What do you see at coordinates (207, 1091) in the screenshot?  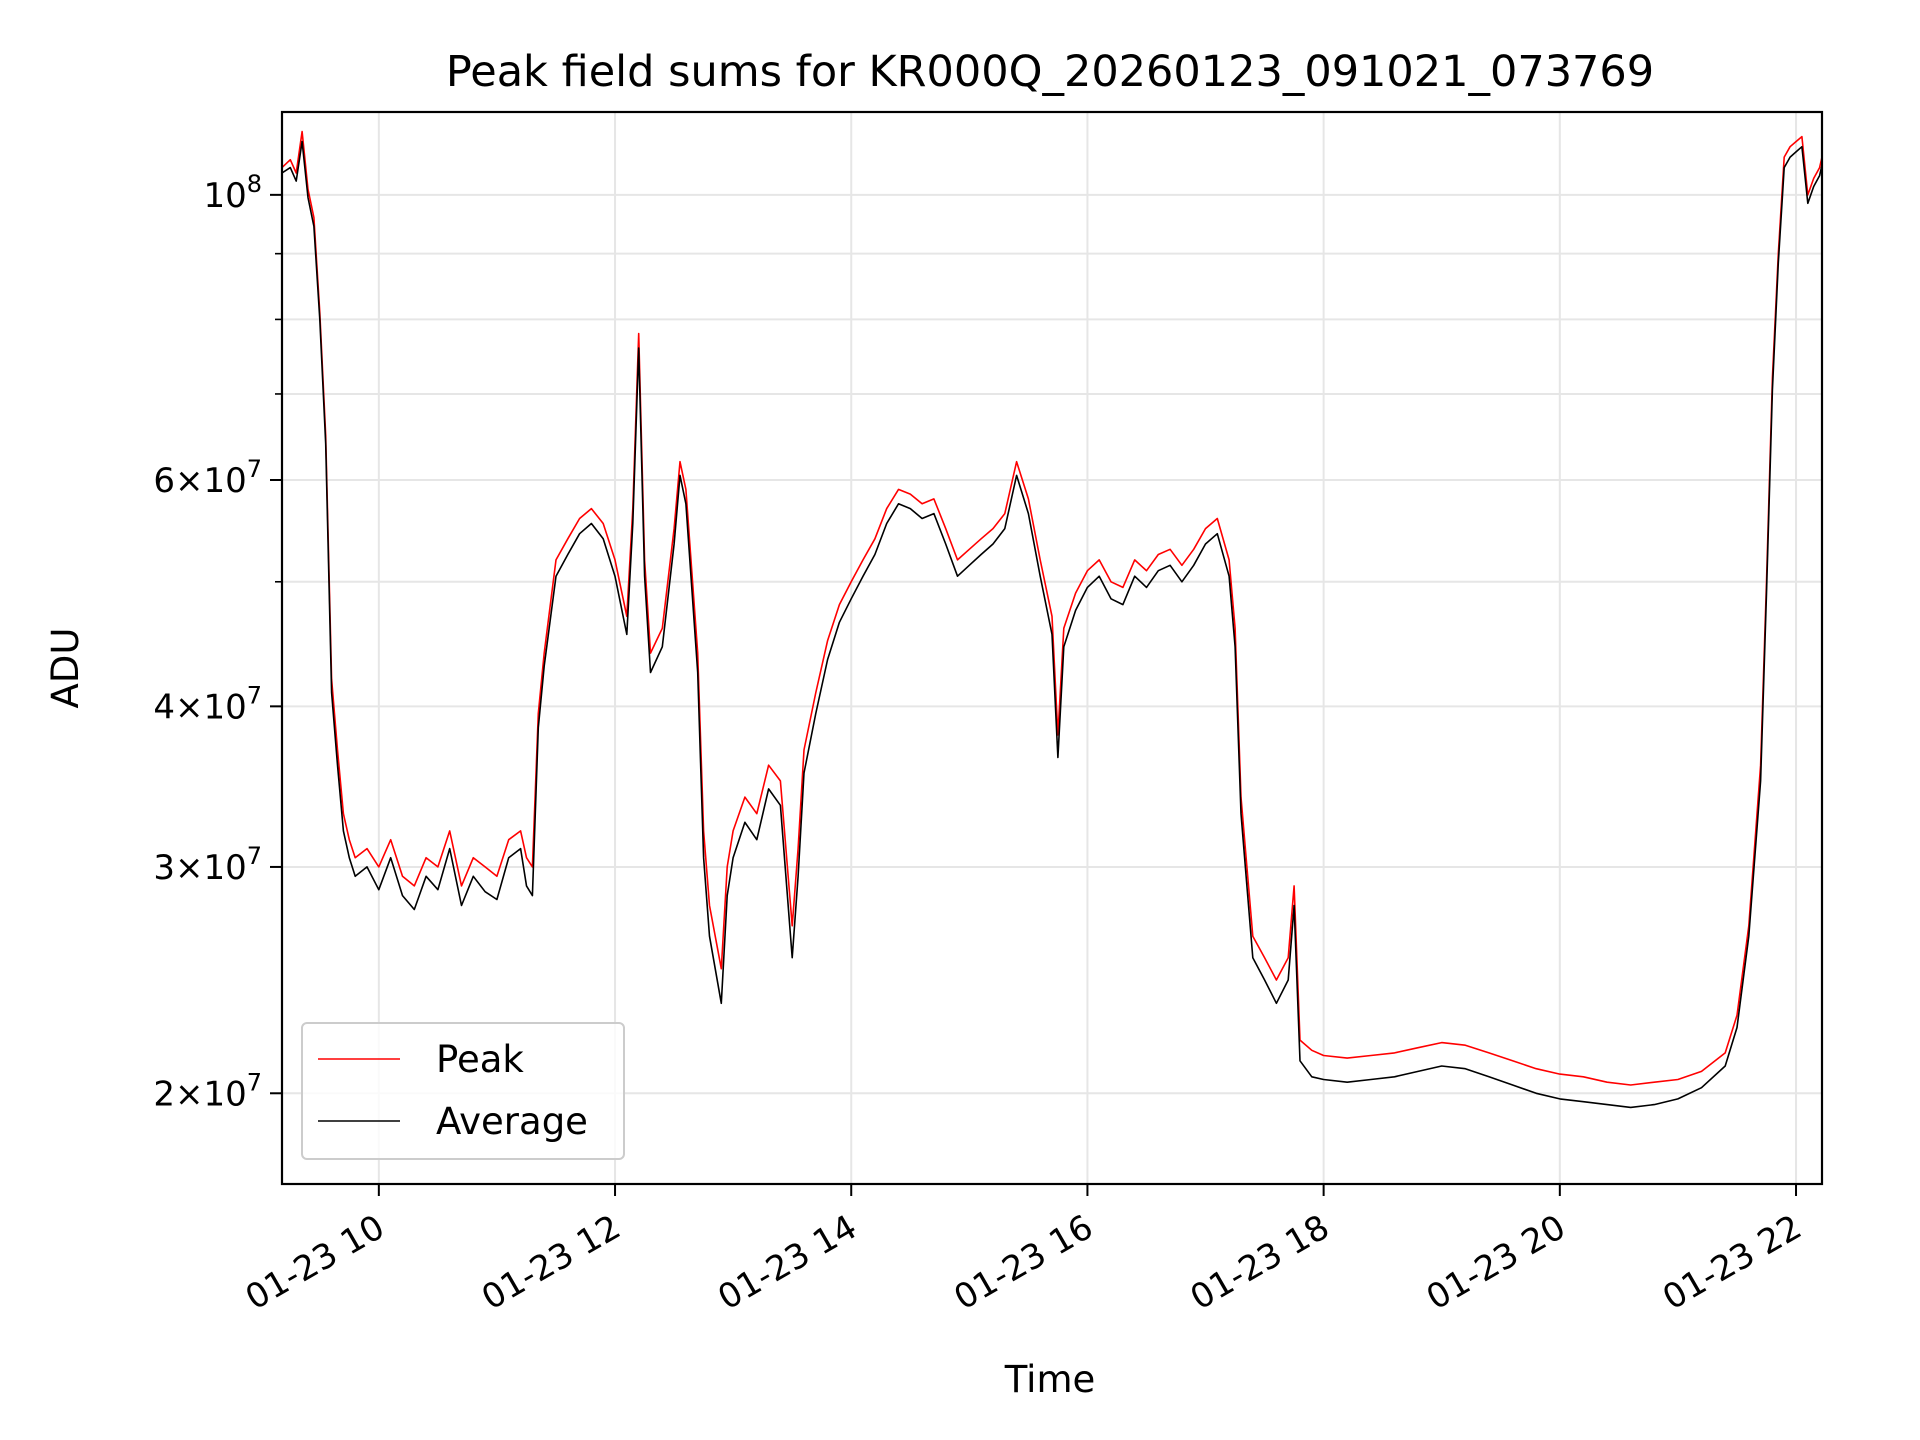 I see `y-tick-label: 2×107` at bounding box center [207, 1091].